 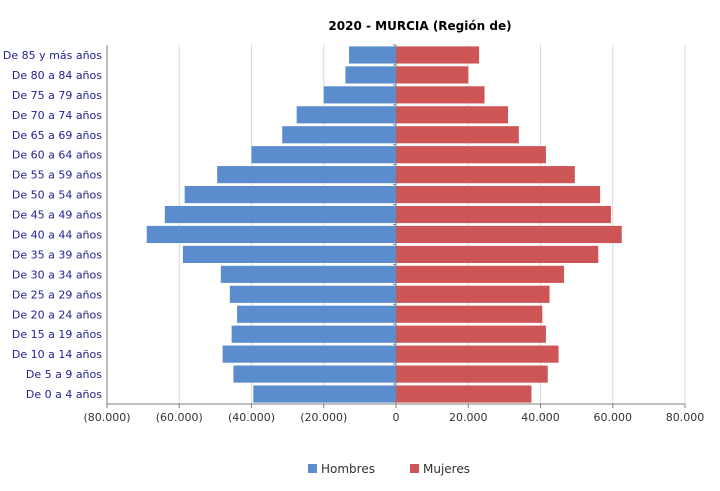 I want to click on legend-label-mujeres: Mujeres, so click(x=446, y=469).